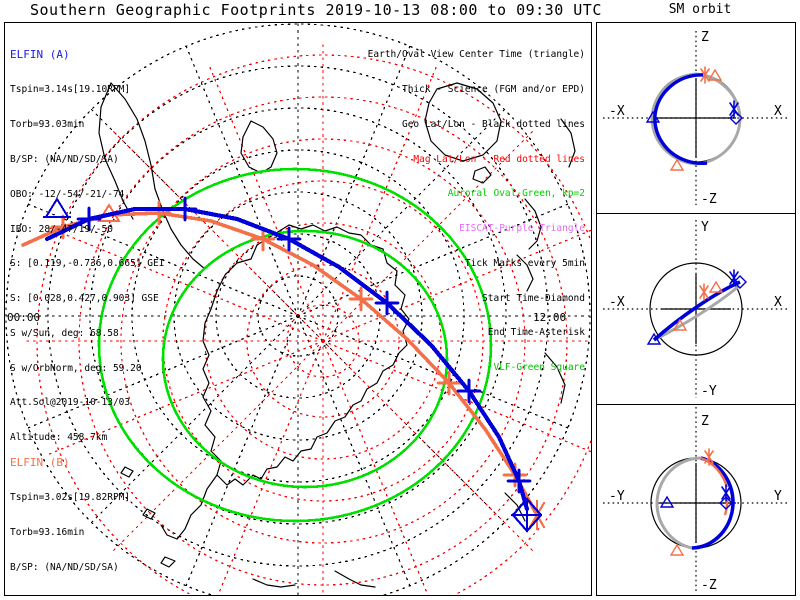 The height and width of the screenshot is (600, 800). Describe the element at coordinates (64, 567) in the screenshot. I see `elfin-b-line-2: B/SP: (NA/ND/SD/SA)` at that location.